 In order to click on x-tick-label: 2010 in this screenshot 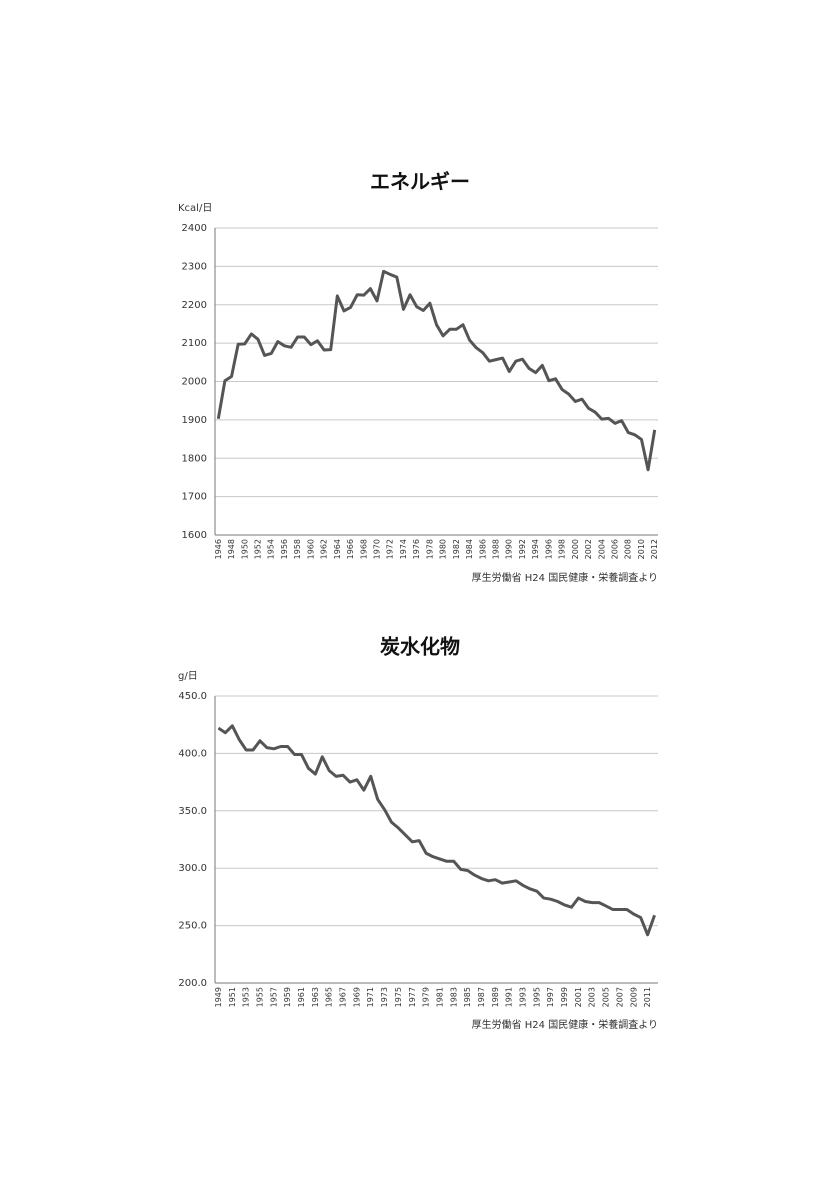, I will do `click(641, 549)`.